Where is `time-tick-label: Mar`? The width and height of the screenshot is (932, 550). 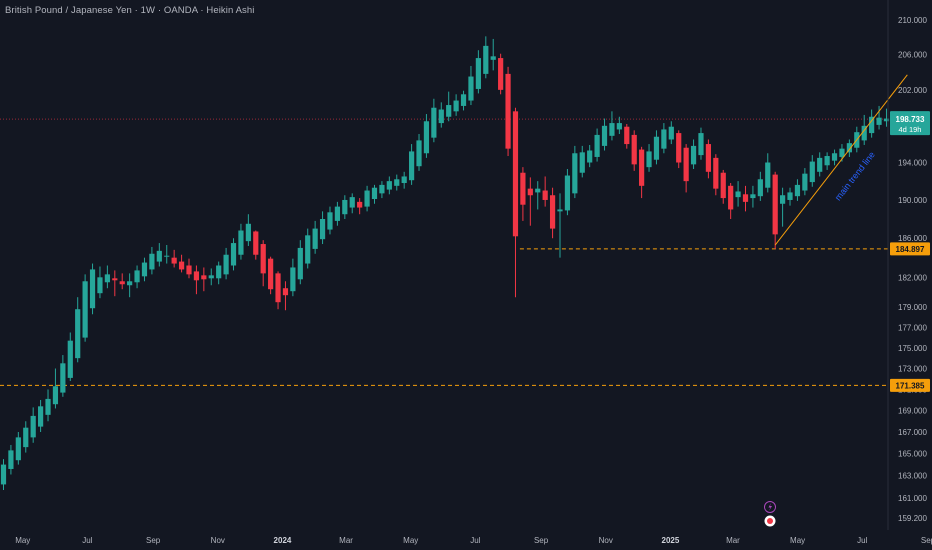 time-tick-label: Mar is located at coordinates (733, 540).